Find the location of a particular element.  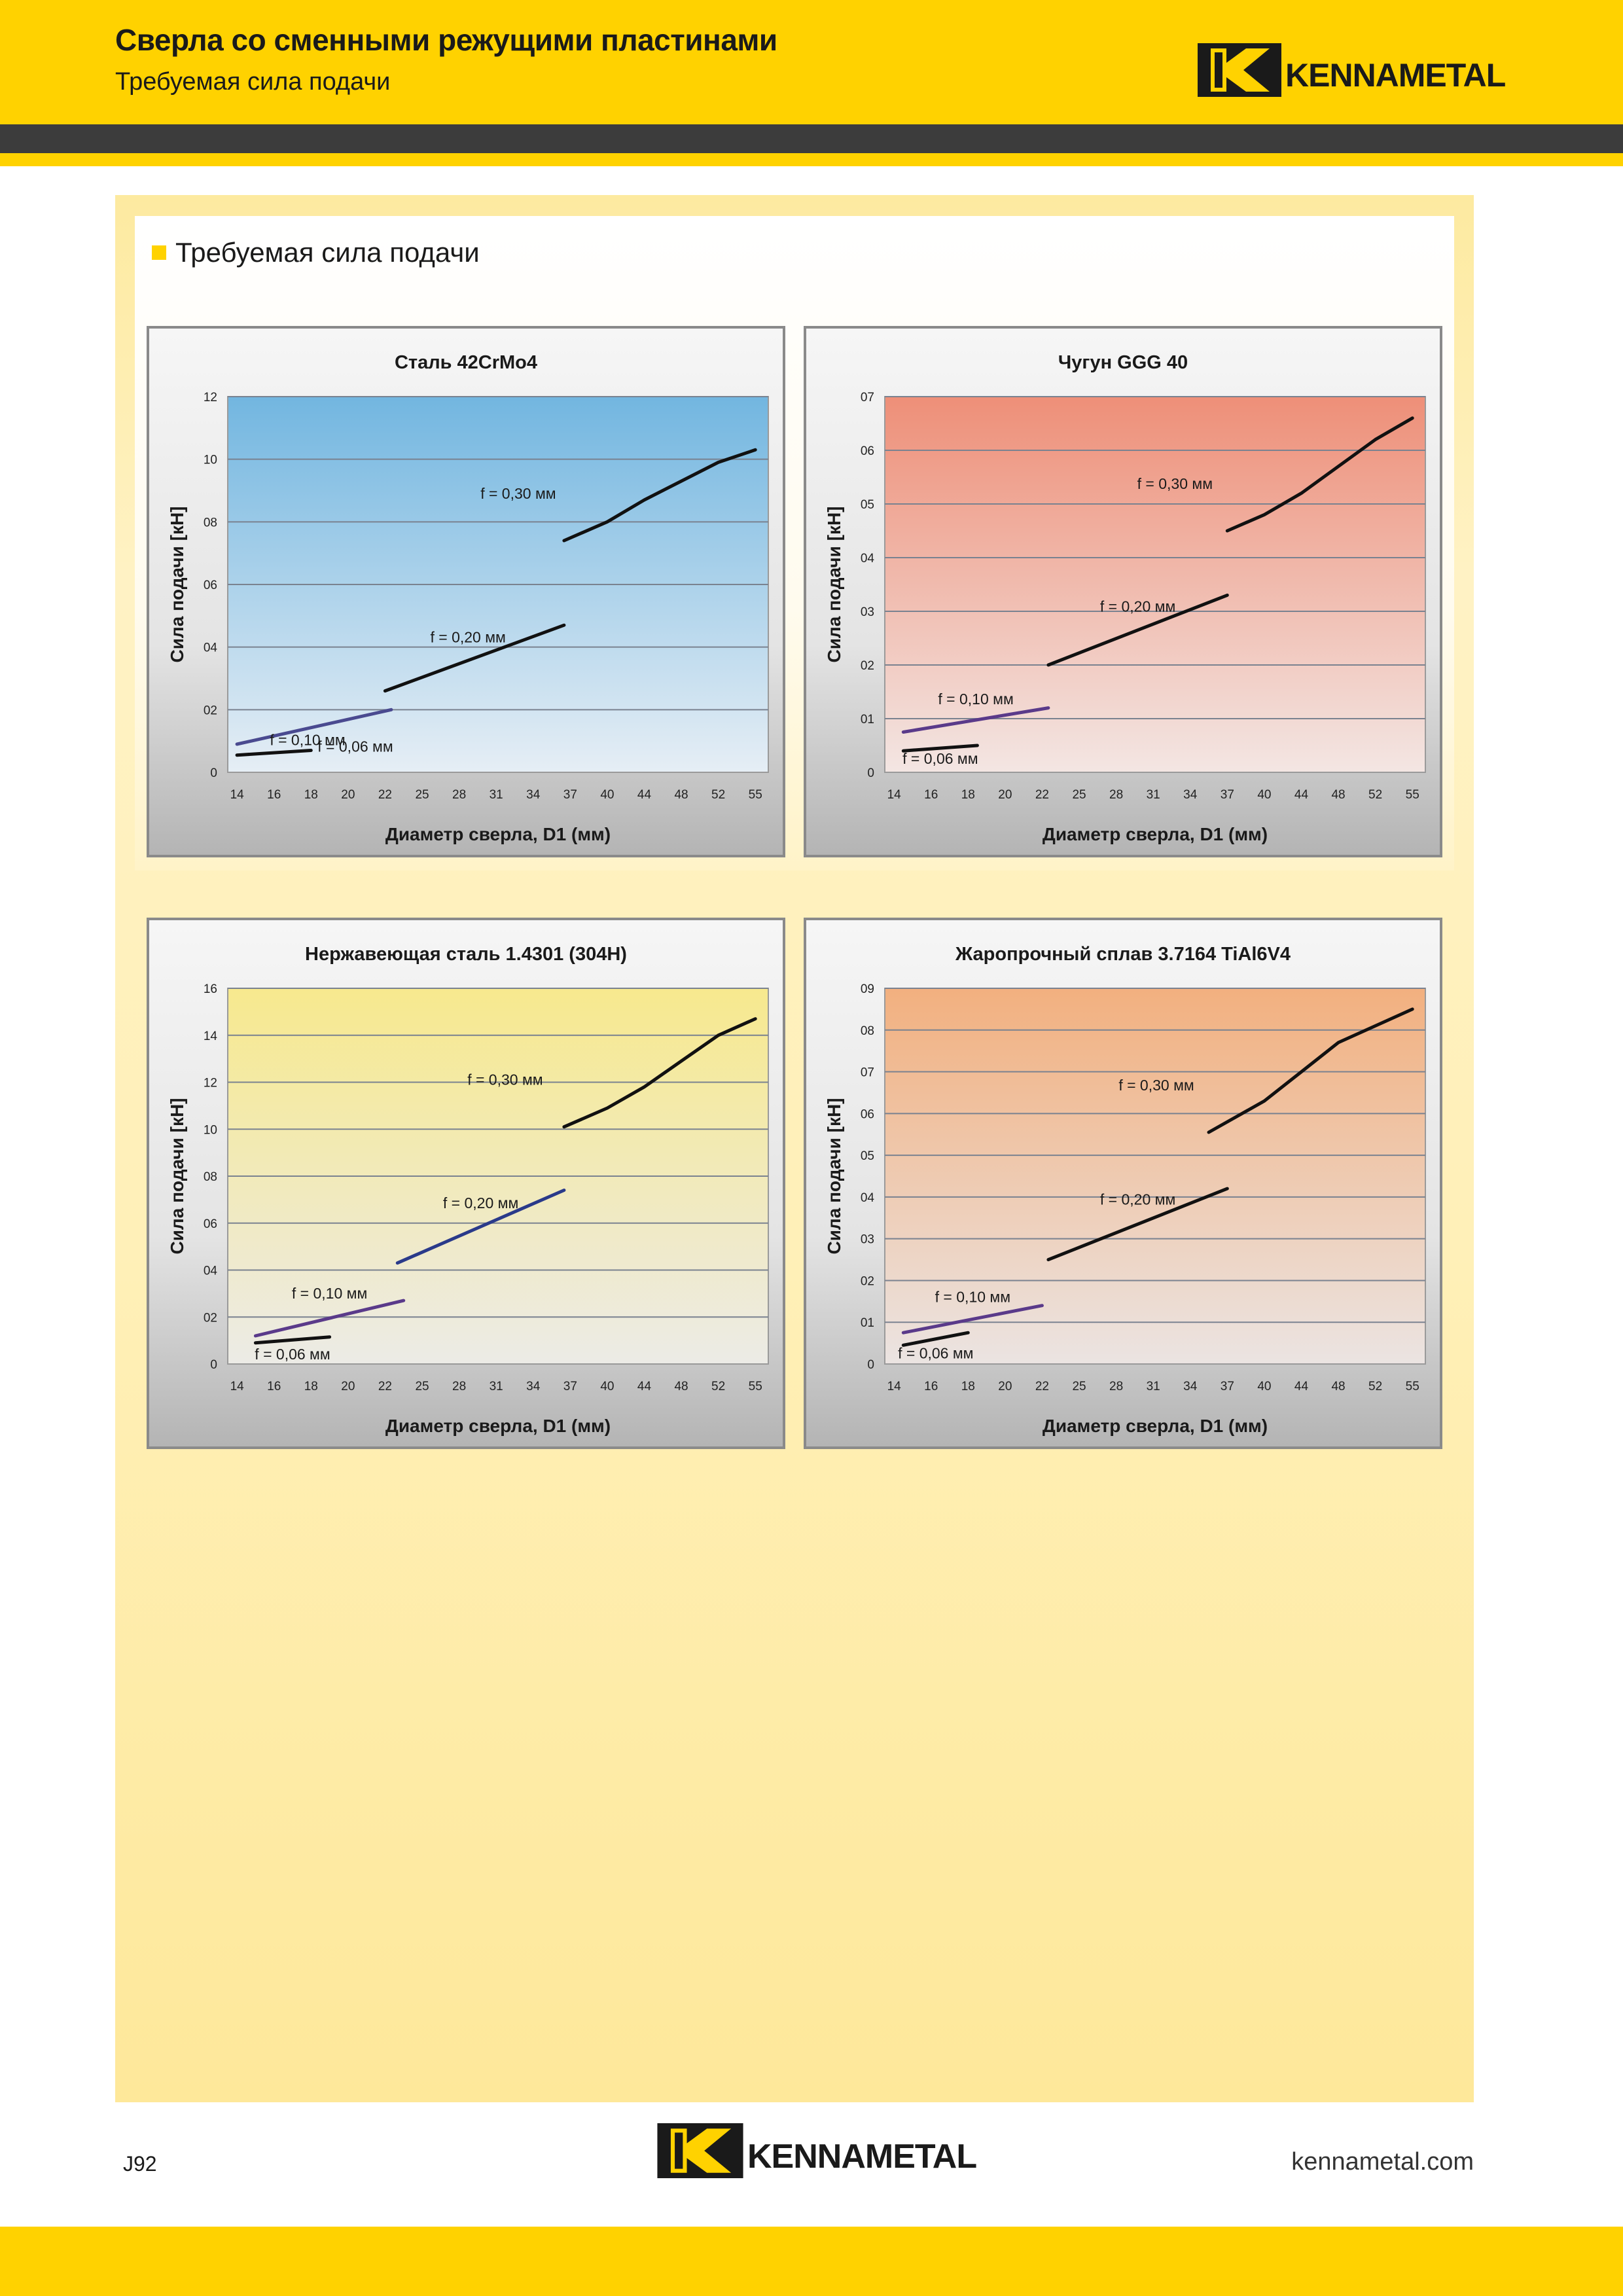

x-tick-label: 22 is located at coordinates (1042, 1386).